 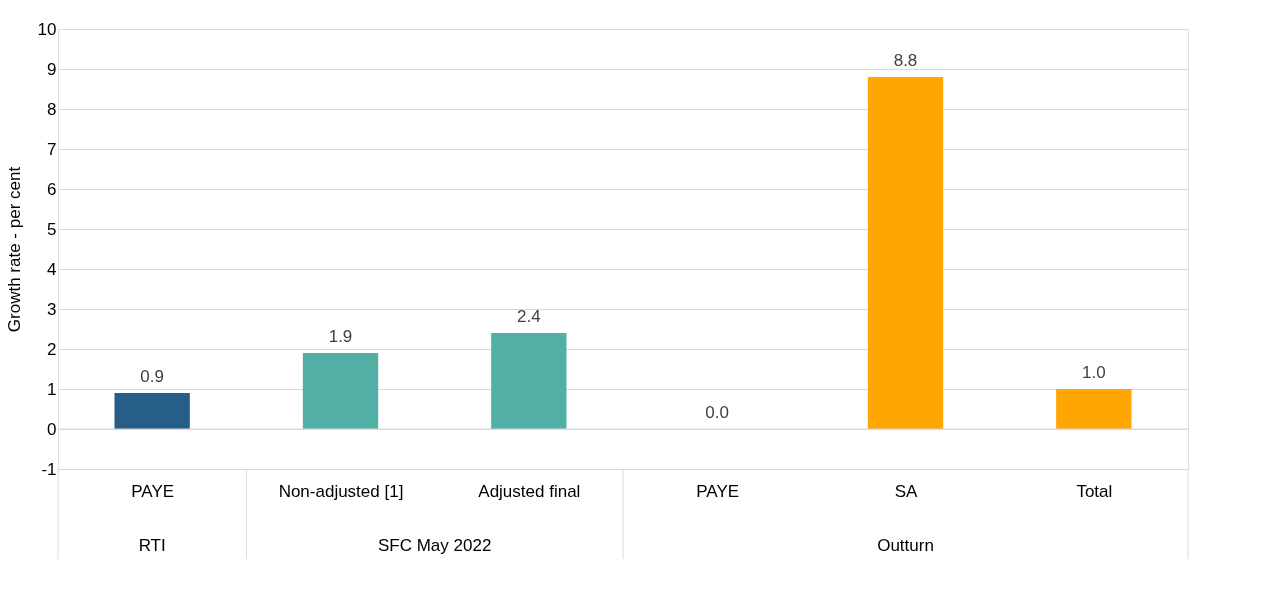 What do you see at coordinates (49, 469) in the screenshot?
I see `y-tick-label: -1` at bounding box center [49, 469].